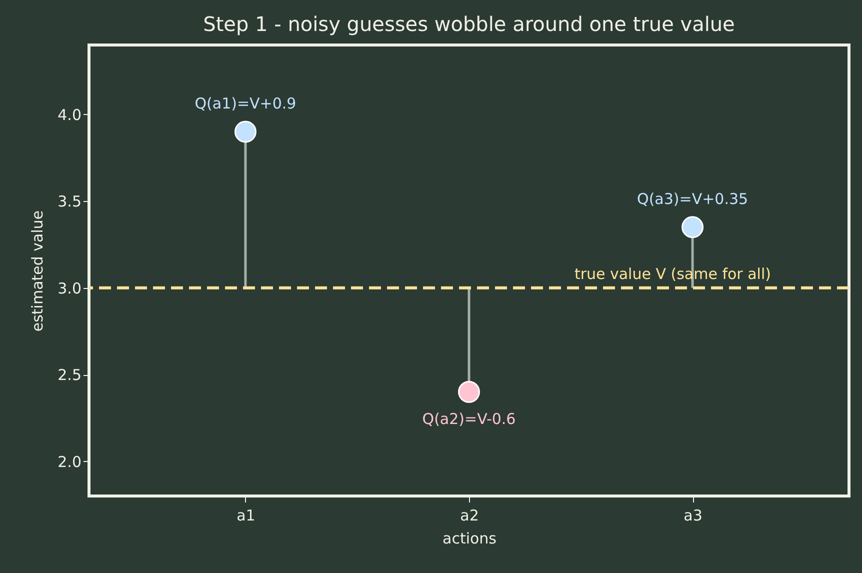 The height and width of the screenshot is (573, 862). I want to click on x-tick-label: a2, so click(469, 515).